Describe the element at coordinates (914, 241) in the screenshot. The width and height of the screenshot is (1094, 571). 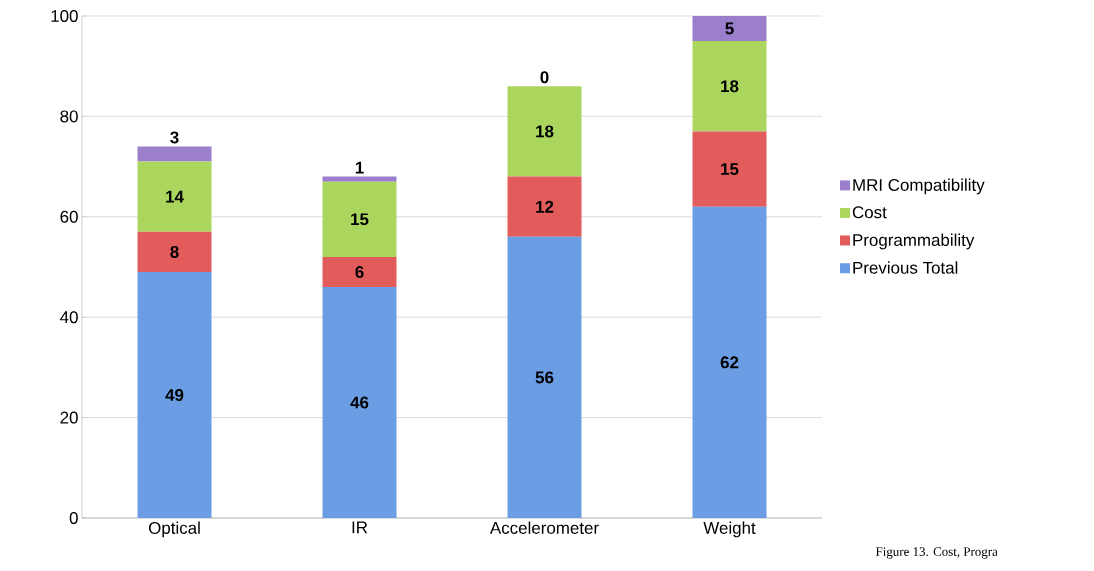
I see `legend-label: Programmability` at that location.